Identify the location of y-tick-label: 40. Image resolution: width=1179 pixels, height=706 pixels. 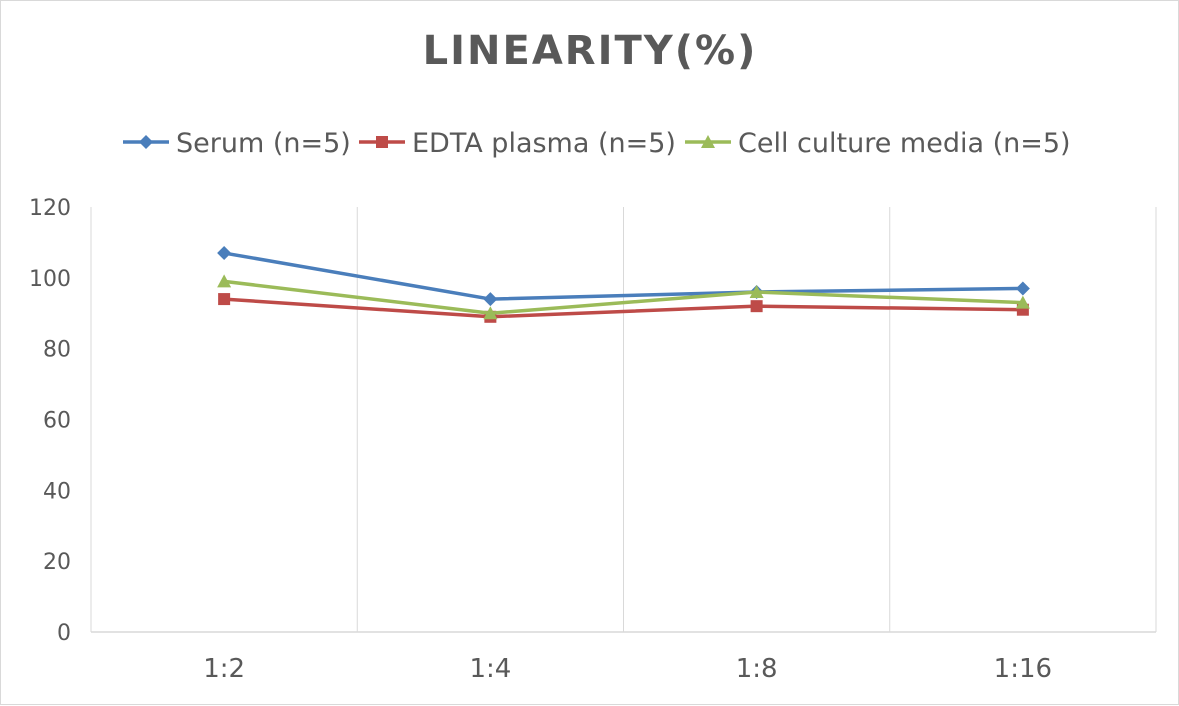
(57, 491).